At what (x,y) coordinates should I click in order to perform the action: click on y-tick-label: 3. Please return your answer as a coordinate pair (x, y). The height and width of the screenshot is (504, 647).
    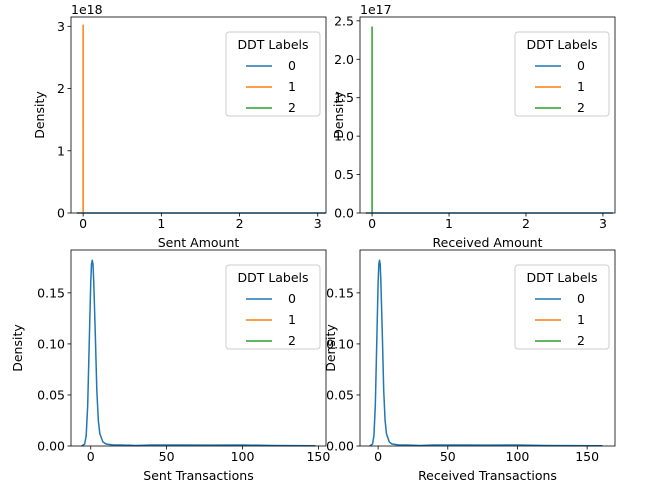
    Looking at the image, I should click on (61, 26).